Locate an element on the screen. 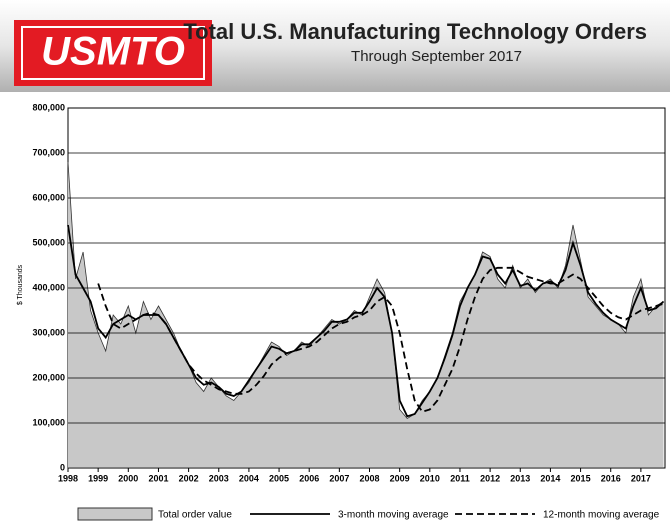 The width and height of the screenshot is (670, 531). x-tick-label: 2015 is located at coordinates (581, 478).